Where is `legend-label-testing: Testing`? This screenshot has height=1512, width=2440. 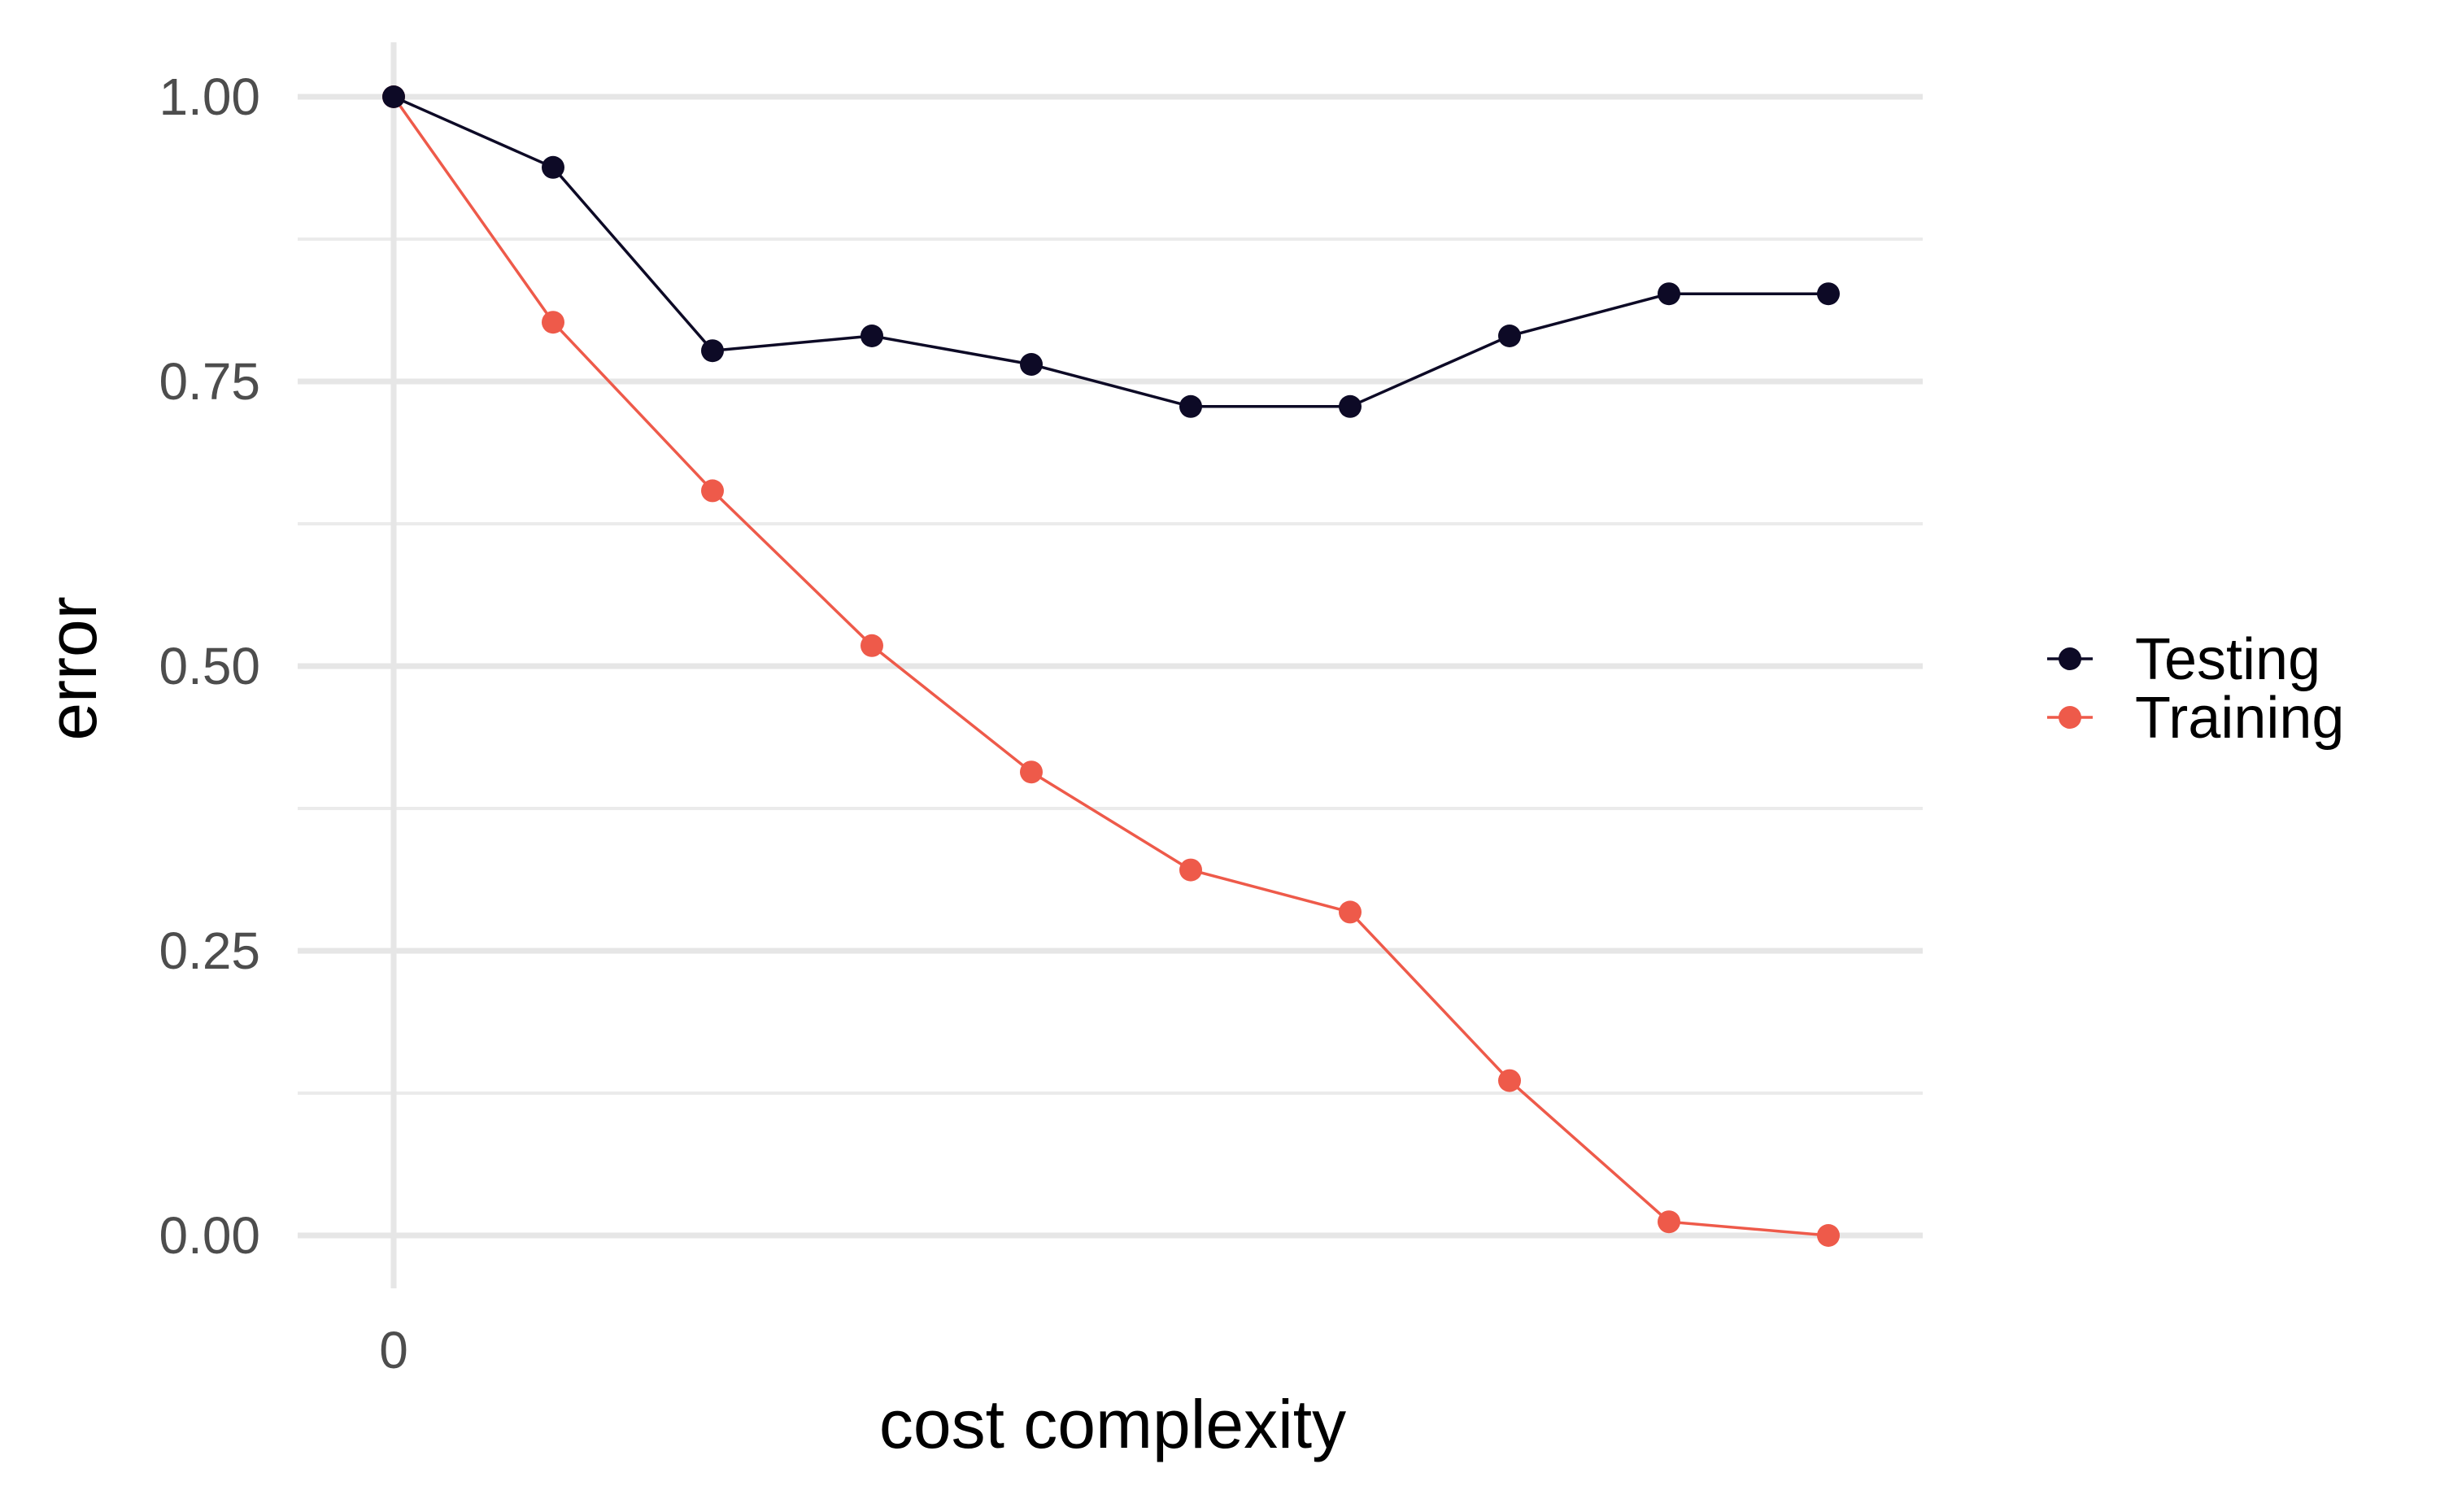 legend-label-testing: Testing is located at coordinates (2227, 659).